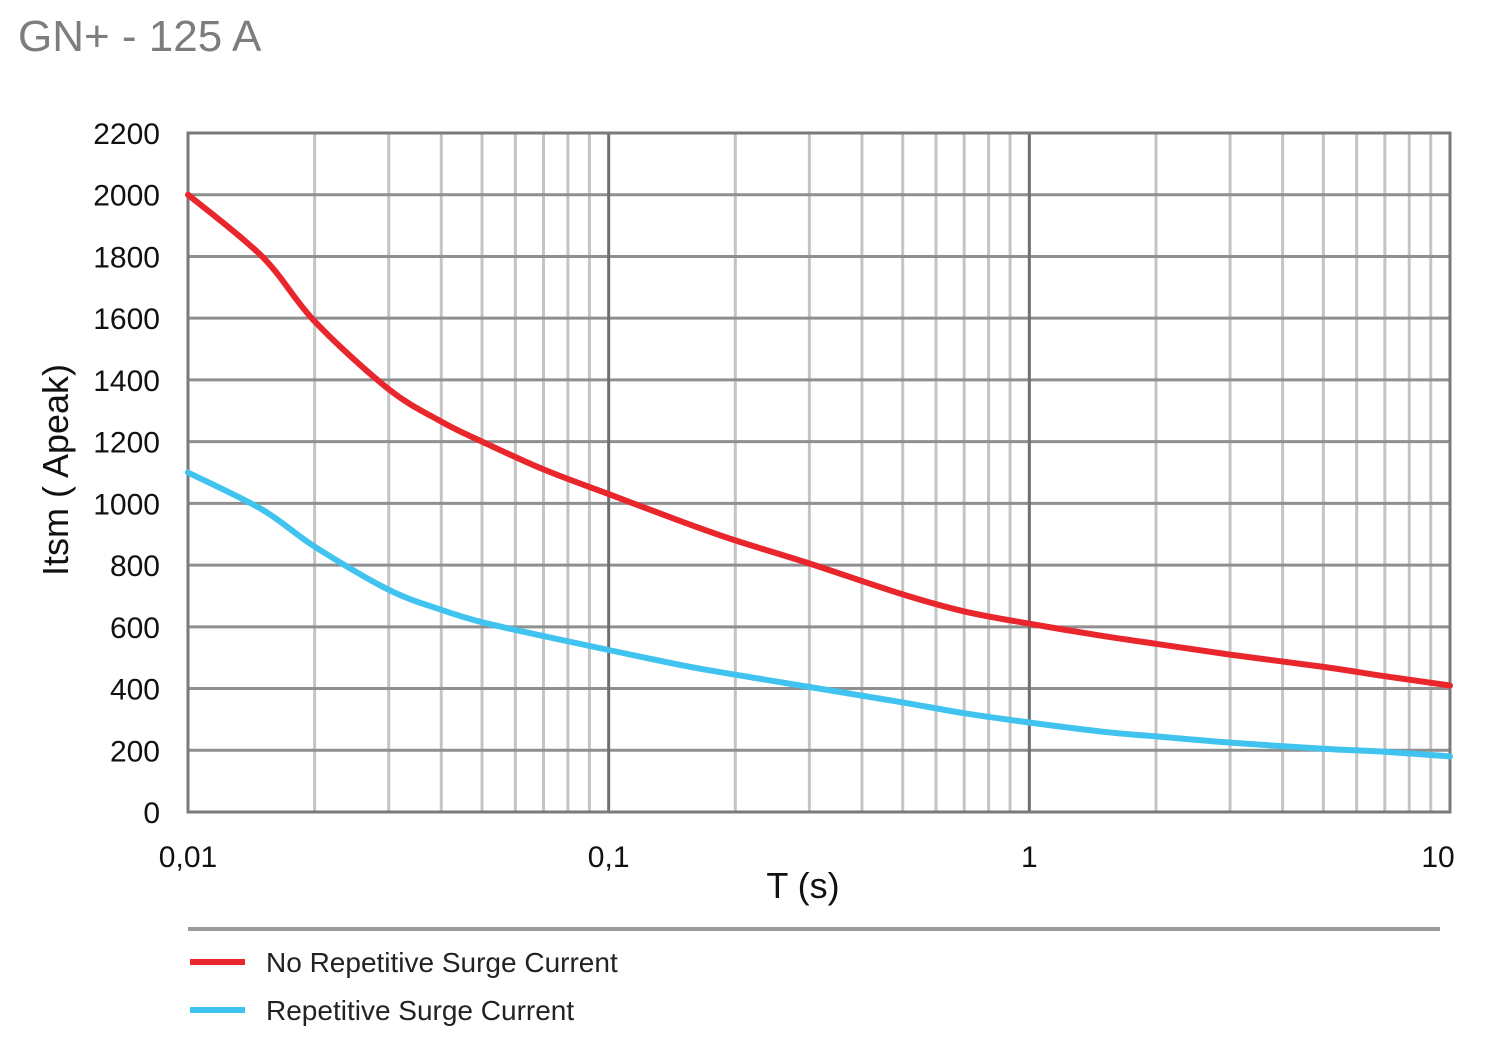 The image size is (1500, 1064). I want to click on y-tick-label: 1600, so click(126, 319).